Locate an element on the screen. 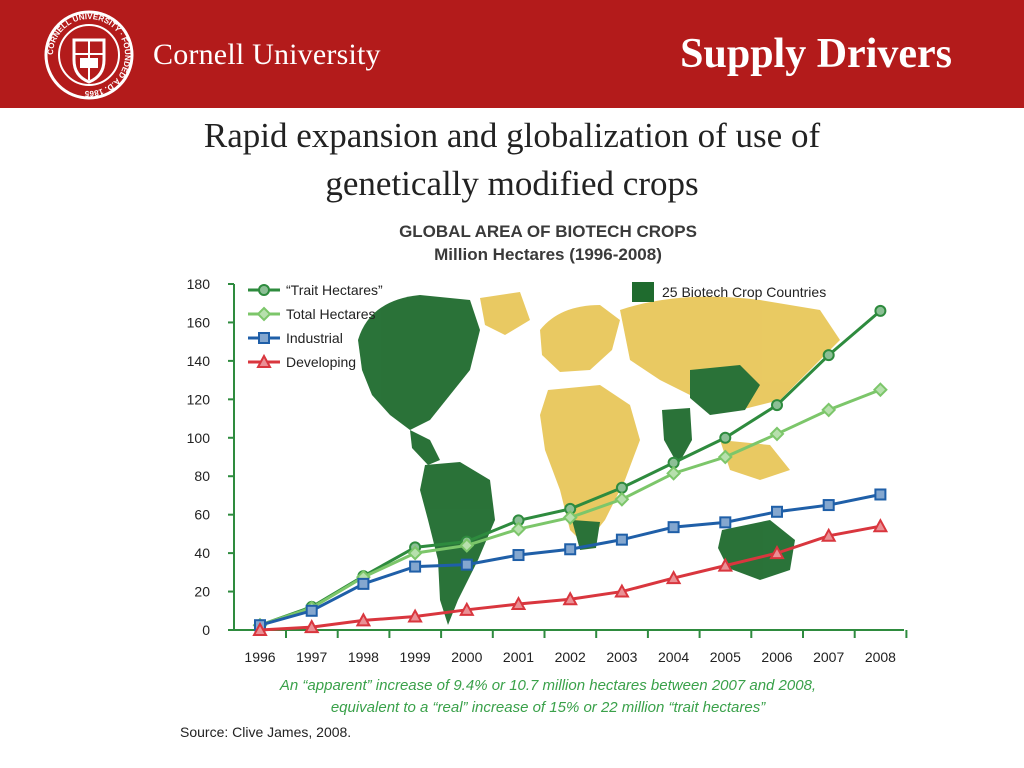 The image size is (1024, 768). x-tick-label: 1998 is located at coordinates (363, 657).